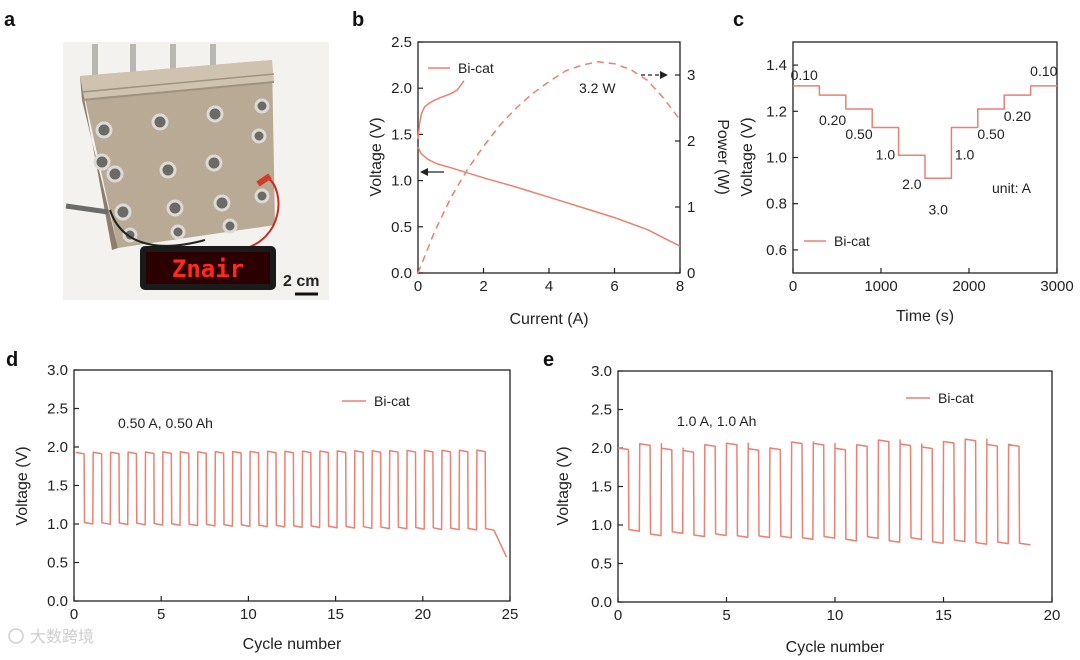 This screenshot has width=1080, height=660. Describe the element at coordinates (401, 227) in the screenshot. I see `chart-b-ytick-label: 0.5` at that location.